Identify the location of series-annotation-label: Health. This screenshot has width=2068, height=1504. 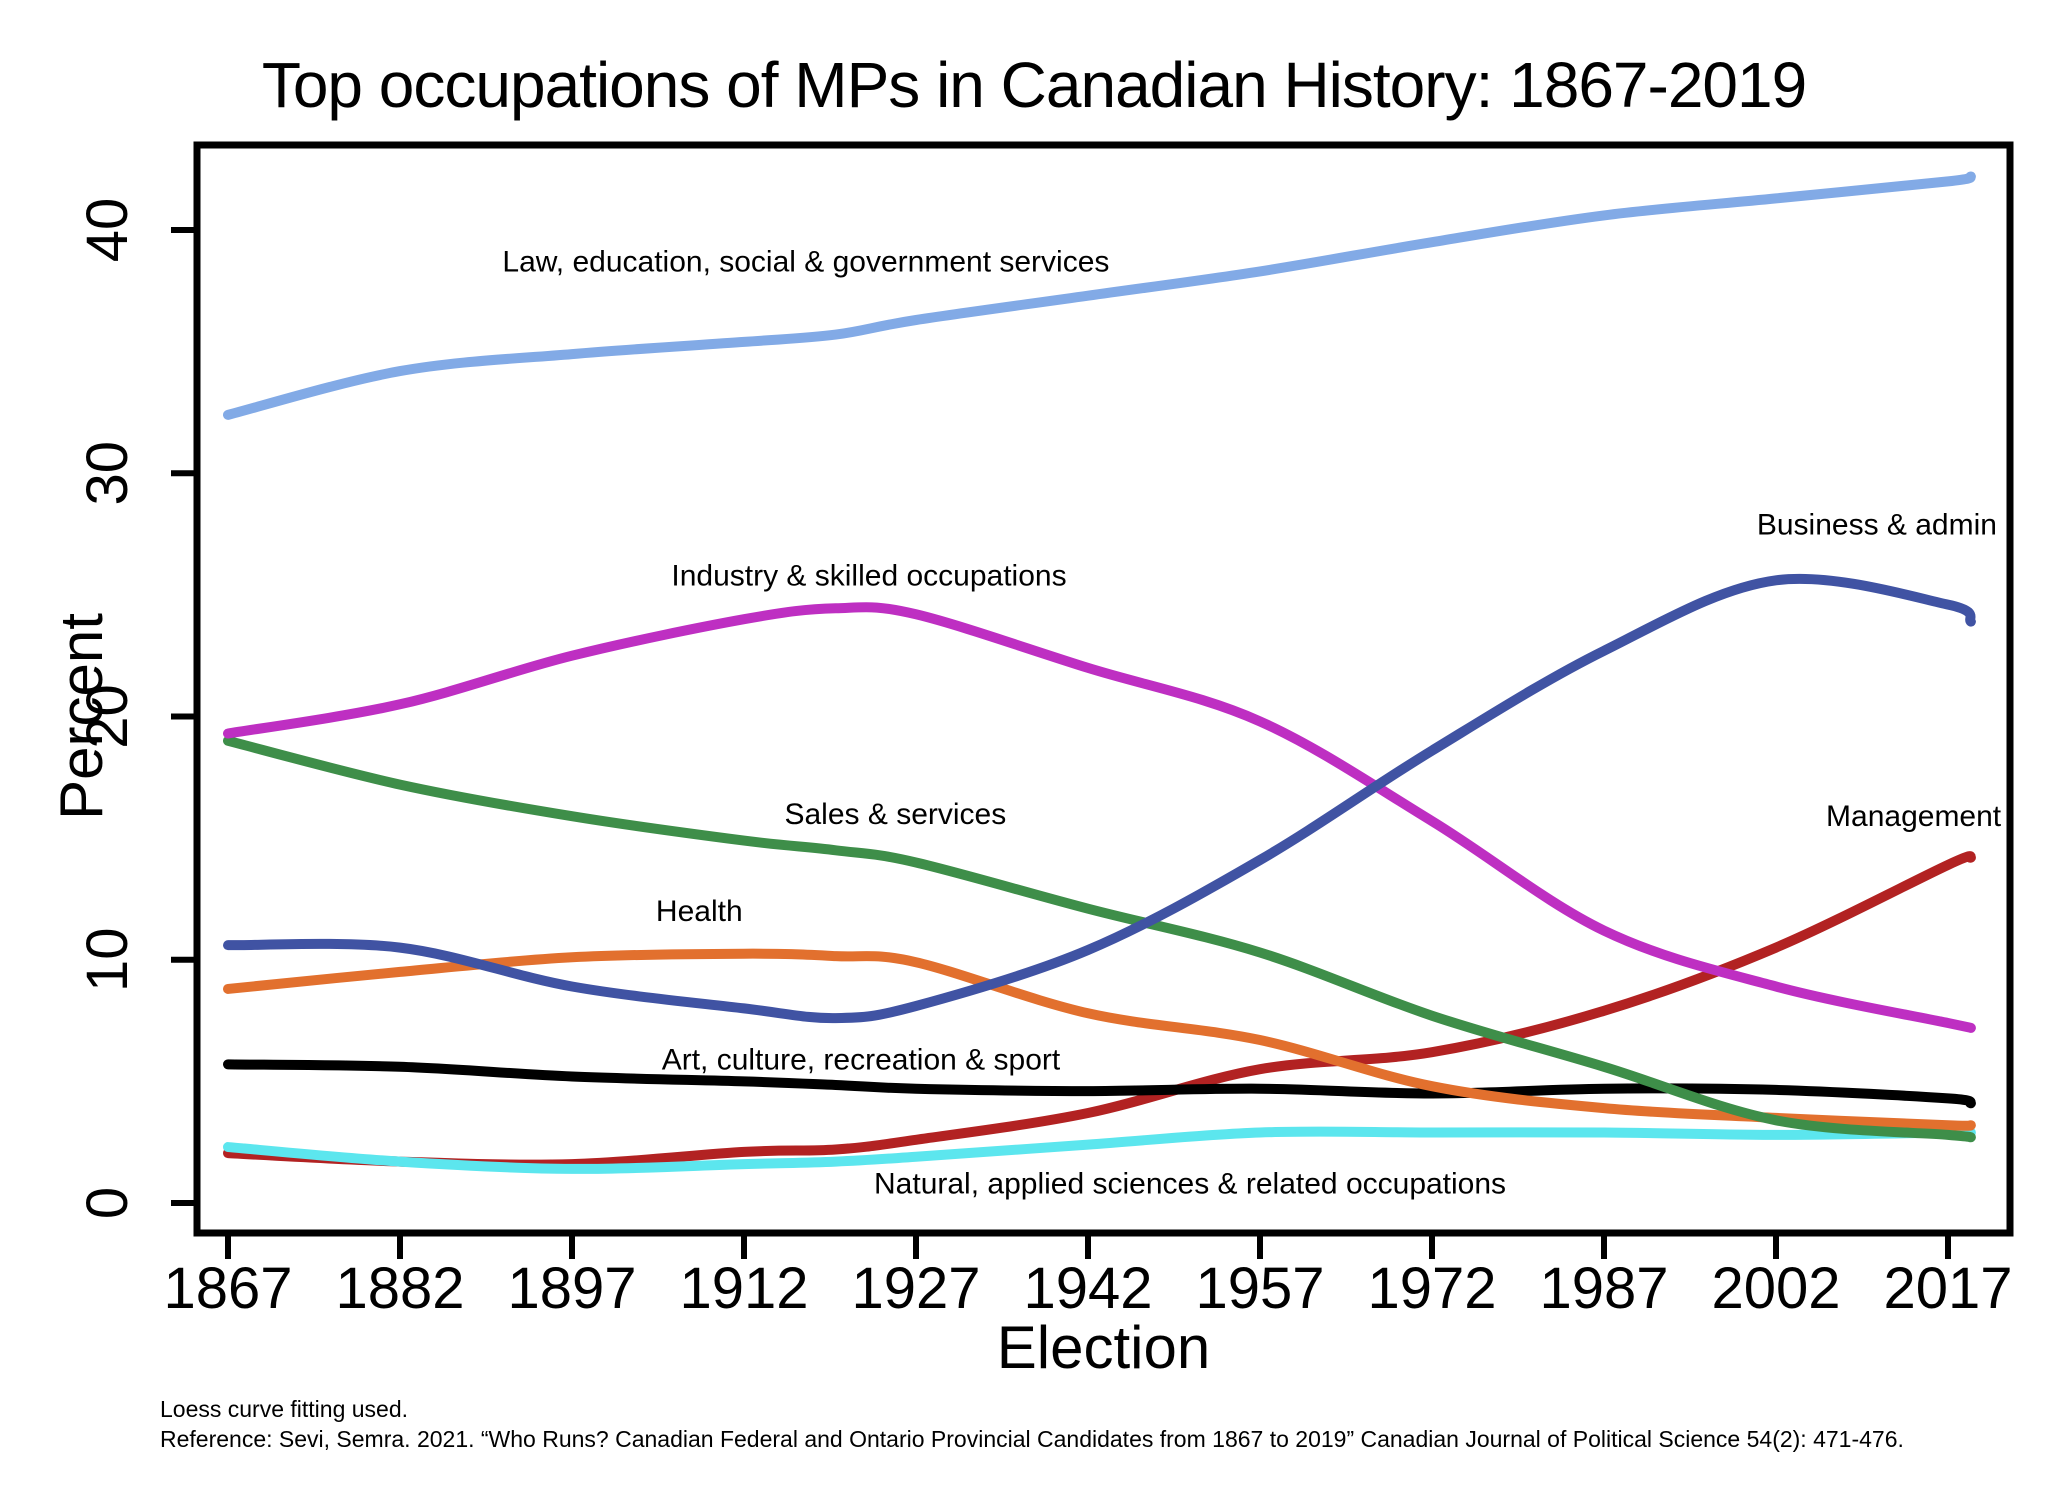
(699, 911).